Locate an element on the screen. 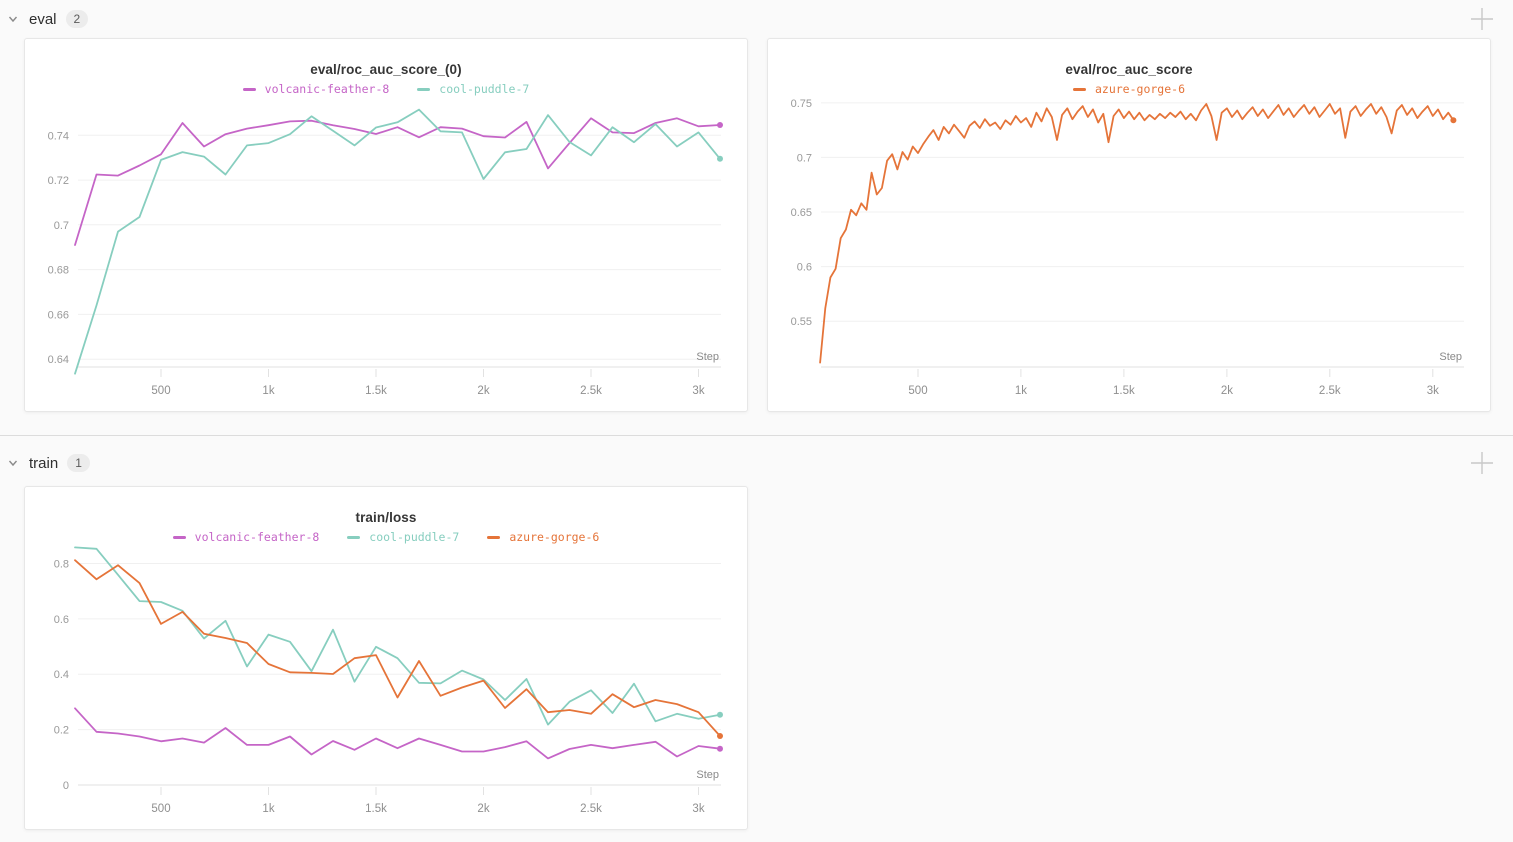 The image size is (1513, 842). chart-legend: azure-gorge-6 is located at coordinates (1129, 89).